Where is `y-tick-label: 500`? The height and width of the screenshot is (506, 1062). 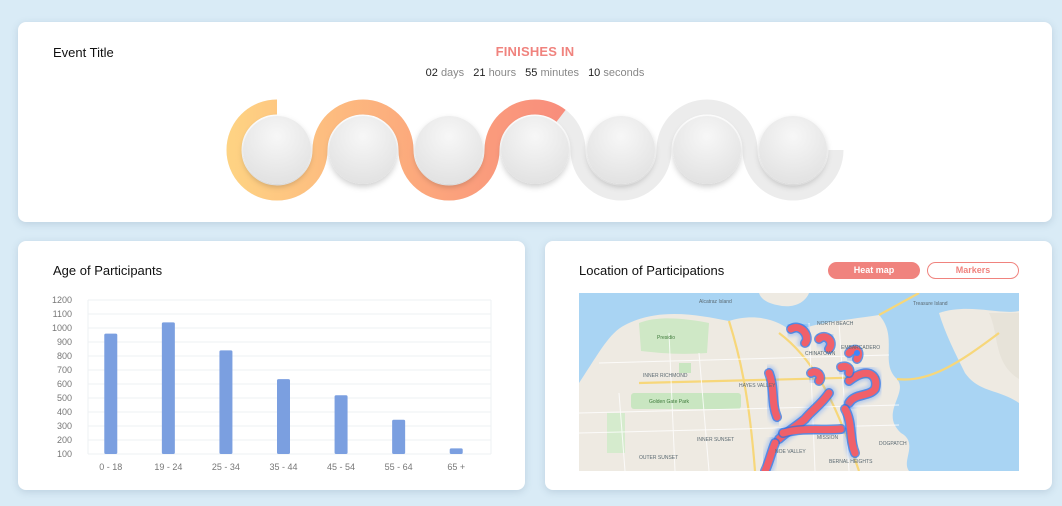
y-tick-label: 500 is located at coordinates (64, 398).